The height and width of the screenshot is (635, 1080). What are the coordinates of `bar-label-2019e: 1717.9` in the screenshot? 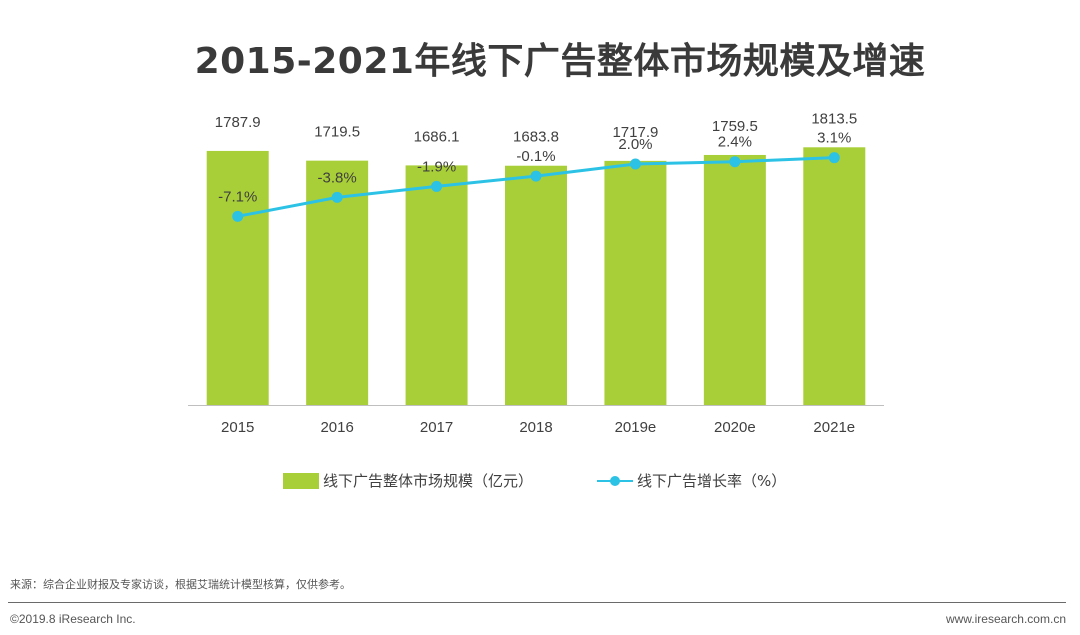 It's located at (635, 132).